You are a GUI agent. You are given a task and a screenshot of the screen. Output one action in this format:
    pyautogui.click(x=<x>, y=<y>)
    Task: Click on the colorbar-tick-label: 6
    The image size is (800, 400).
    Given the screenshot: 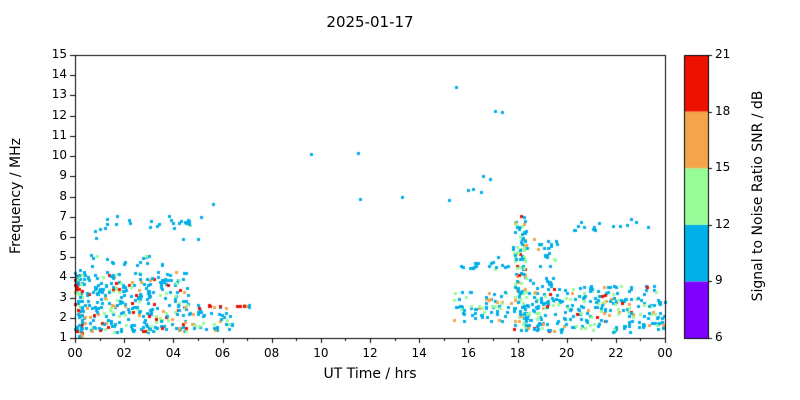 What is the action you would take?
    pyautogui.click(x=719, y=337)
    